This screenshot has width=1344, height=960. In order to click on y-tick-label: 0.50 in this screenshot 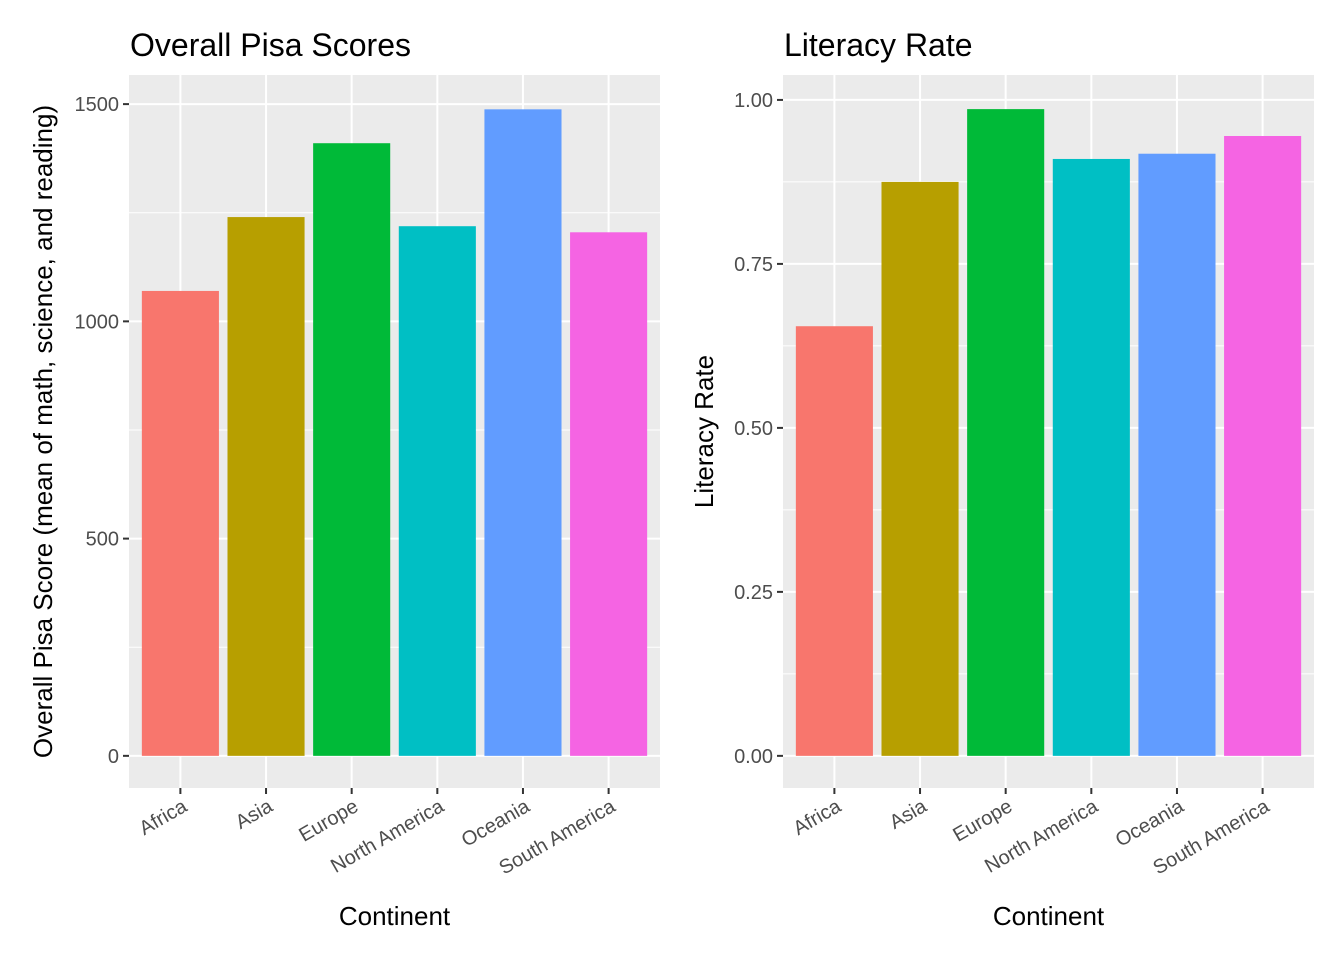, I will do `click(753, 429)`.